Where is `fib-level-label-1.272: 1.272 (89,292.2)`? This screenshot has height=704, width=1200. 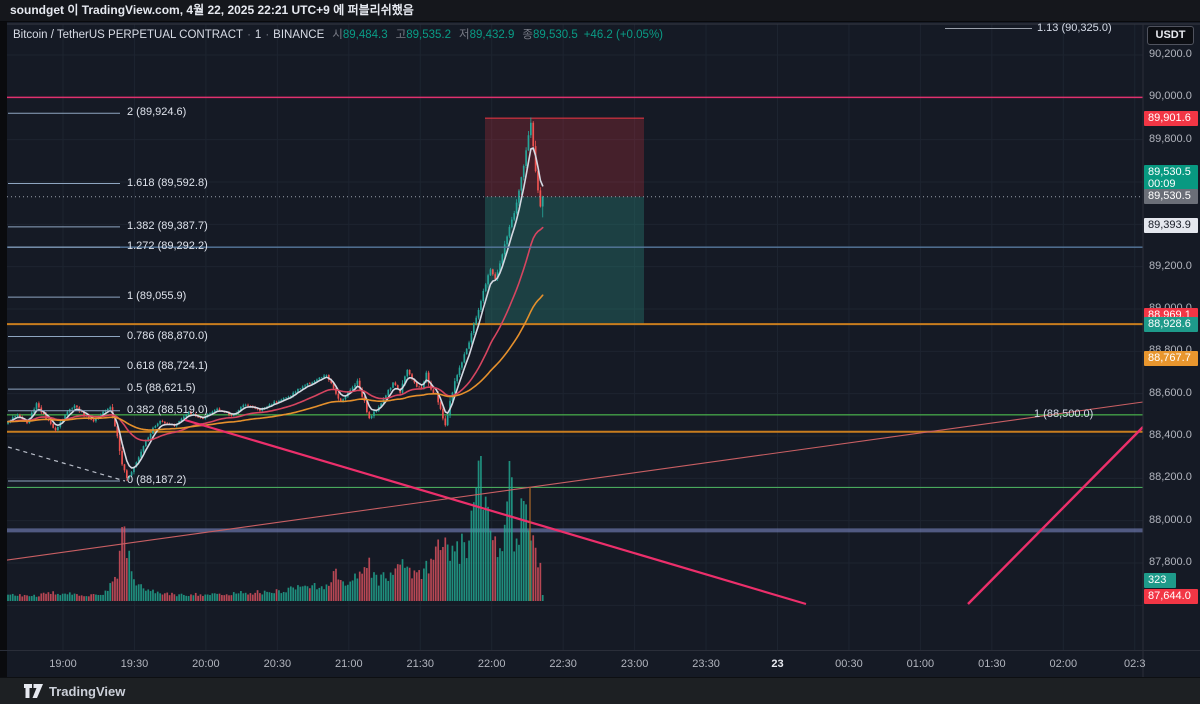 fib-level-label-1.272: 1.272 (89,292.2) is located at coordinates (167, 246).